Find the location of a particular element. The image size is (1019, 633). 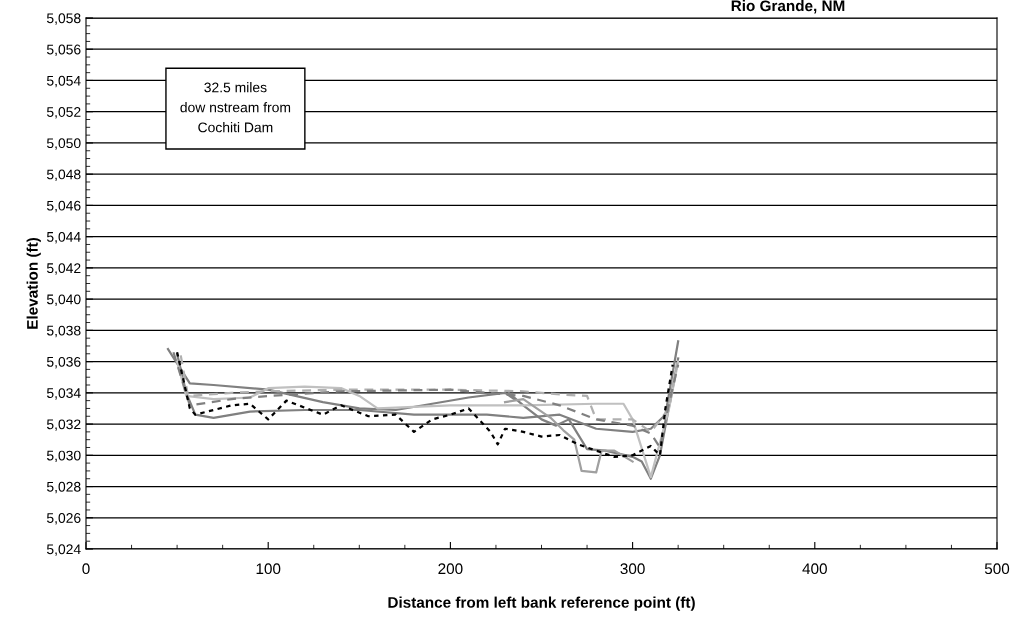

y-tick-label: 5,042 is located at coordinates (63, 269).